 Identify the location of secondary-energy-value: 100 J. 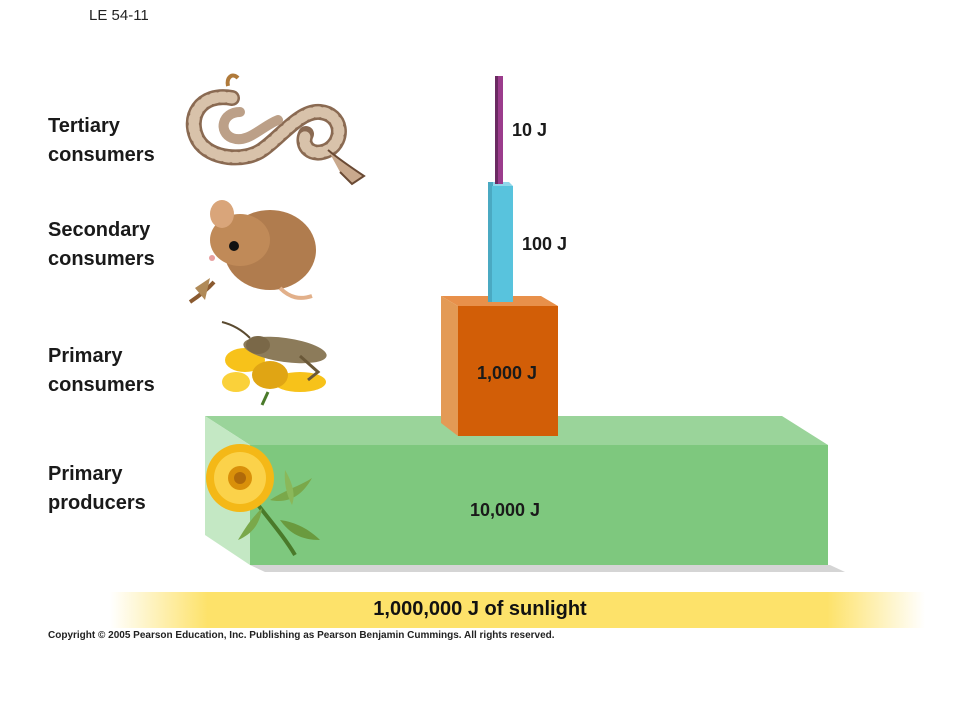
(545, 244).